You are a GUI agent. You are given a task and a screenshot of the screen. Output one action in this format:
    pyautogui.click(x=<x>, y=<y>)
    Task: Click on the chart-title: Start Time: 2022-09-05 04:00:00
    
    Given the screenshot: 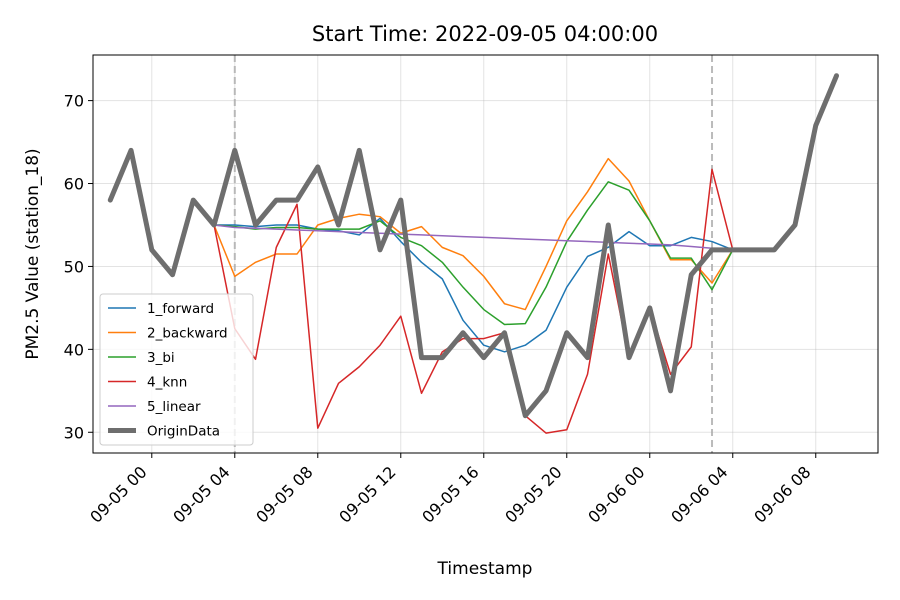 What is the action you would take?
    pyautogui.click(x=485, y=34)
    